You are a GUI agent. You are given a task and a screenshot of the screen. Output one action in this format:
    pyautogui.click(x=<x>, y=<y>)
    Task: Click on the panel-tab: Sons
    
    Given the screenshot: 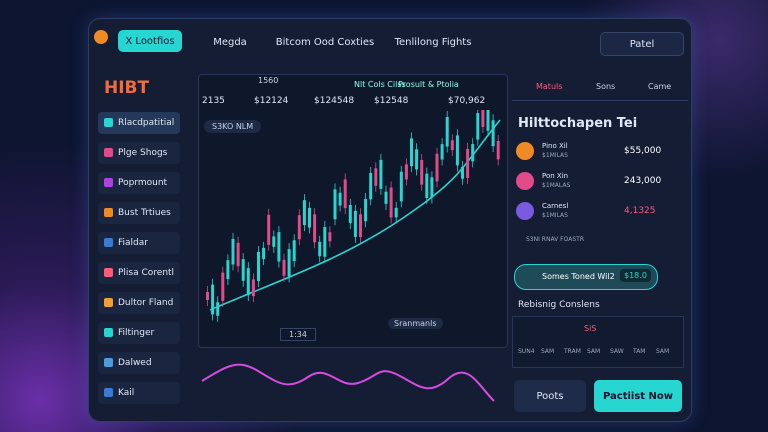 What is the action you would take?
    pyautogui.click(x=606, y=86)
    